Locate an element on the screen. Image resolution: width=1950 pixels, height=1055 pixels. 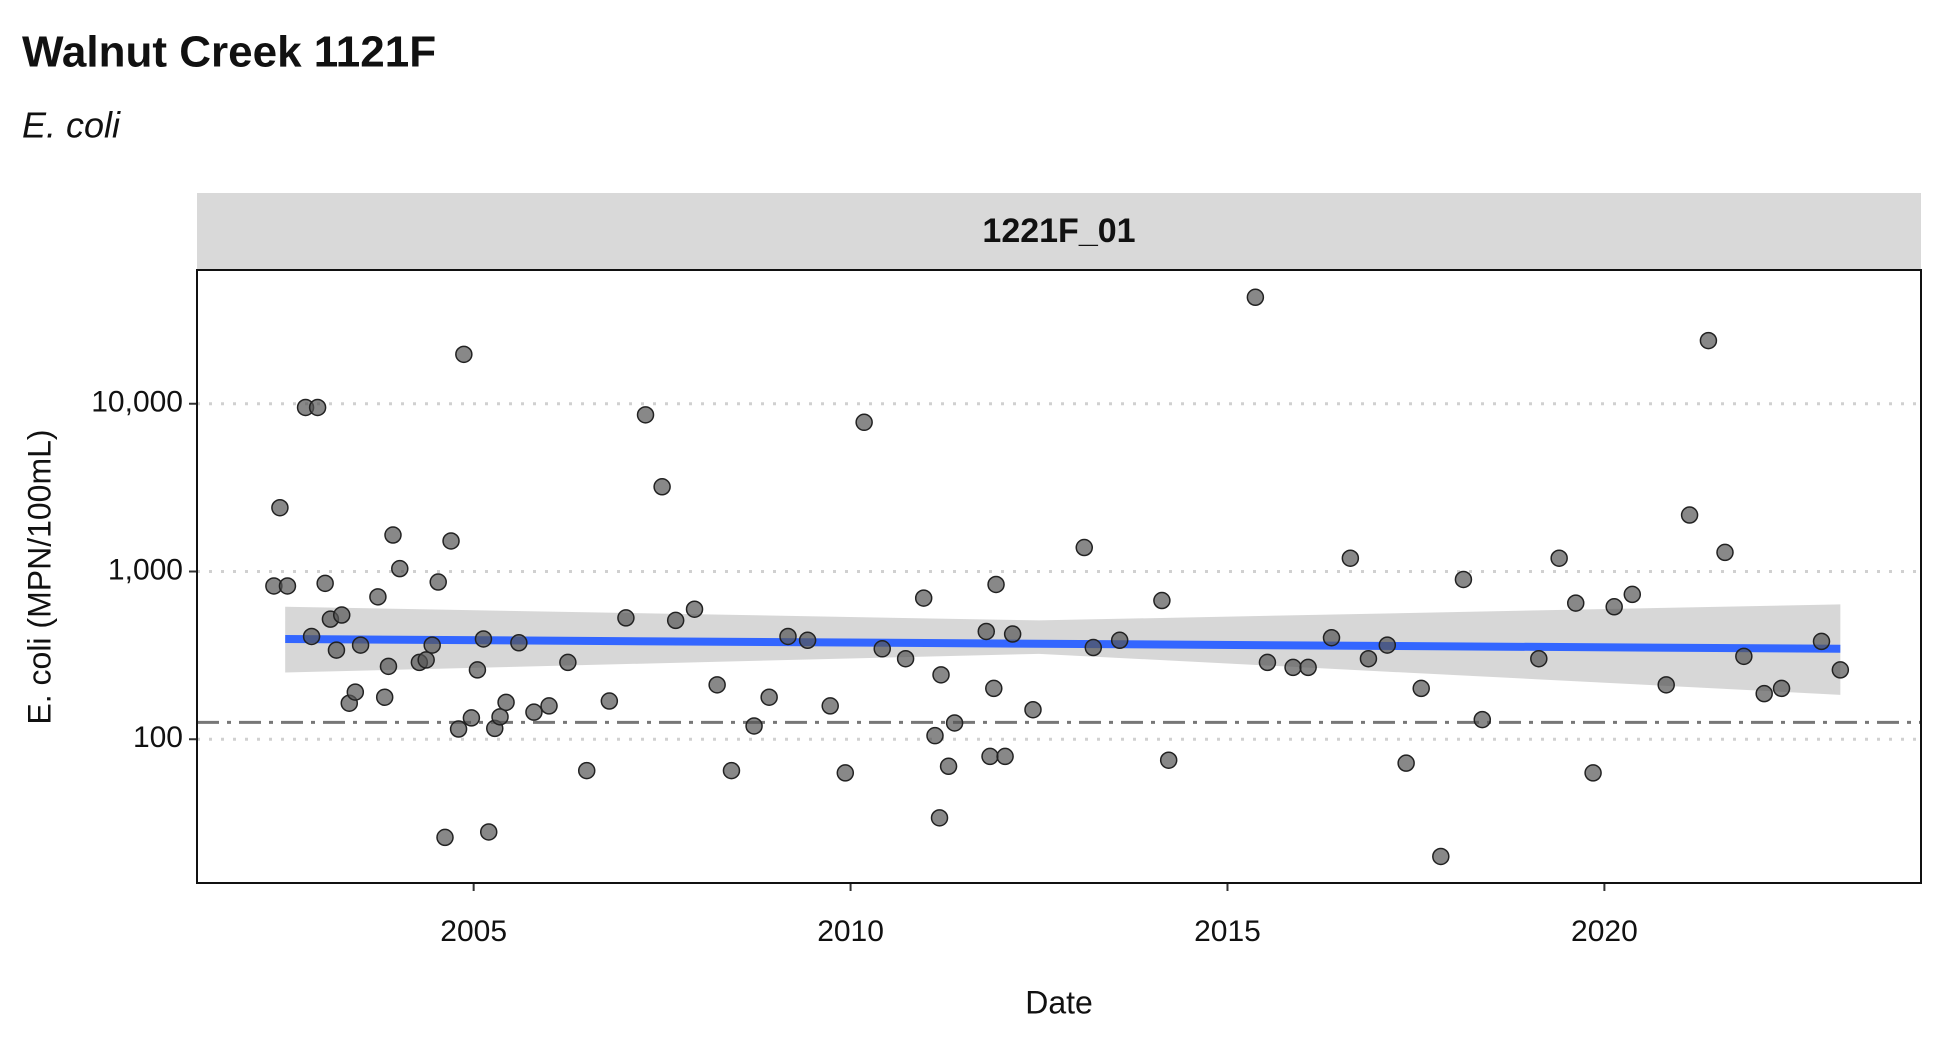
y-tick-label: 100 is located at coordinates (158, 737).